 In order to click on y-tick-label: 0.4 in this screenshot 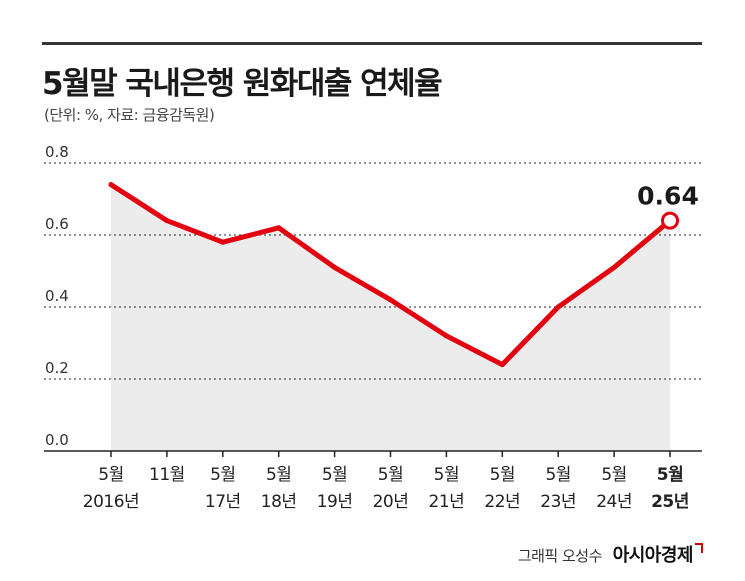, I will do `click(57, 296)`.